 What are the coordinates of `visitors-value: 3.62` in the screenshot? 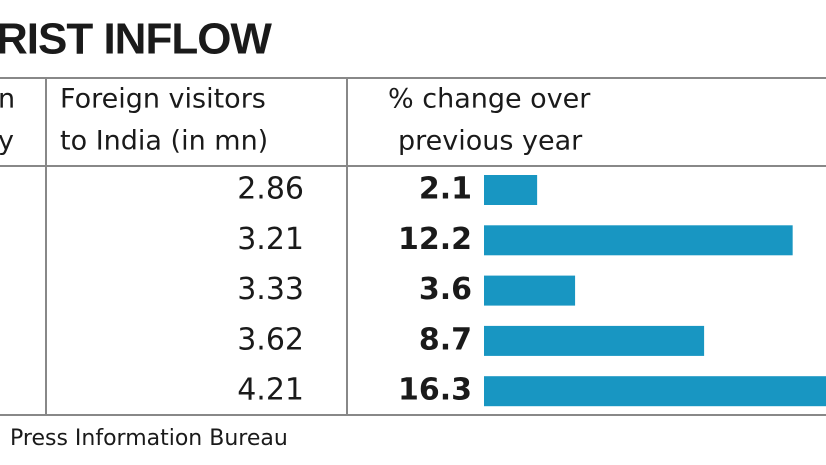 It's located at (270, 339).